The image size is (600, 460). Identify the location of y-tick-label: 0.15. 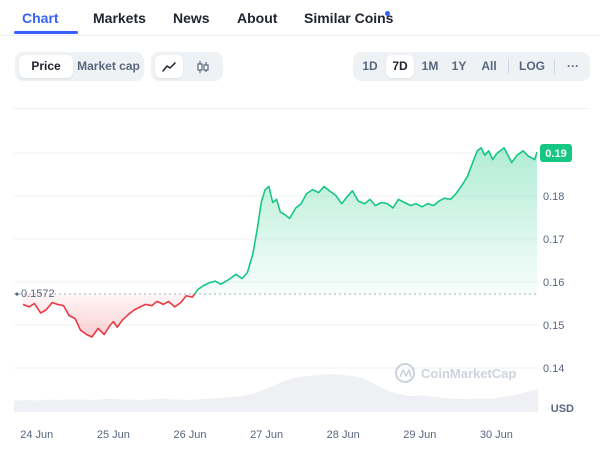
(553, 326).